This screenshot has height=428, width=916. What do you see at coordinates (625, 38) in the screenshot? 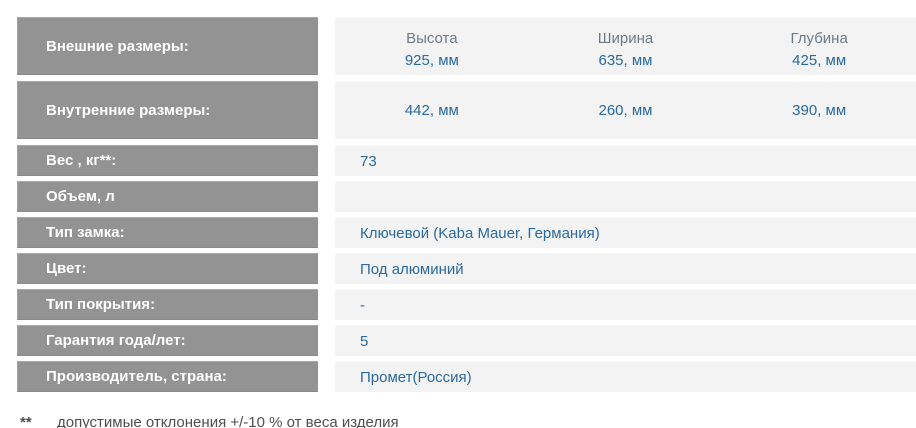
I see `dimension-header: Ширина` at bounding box center [625, 38].